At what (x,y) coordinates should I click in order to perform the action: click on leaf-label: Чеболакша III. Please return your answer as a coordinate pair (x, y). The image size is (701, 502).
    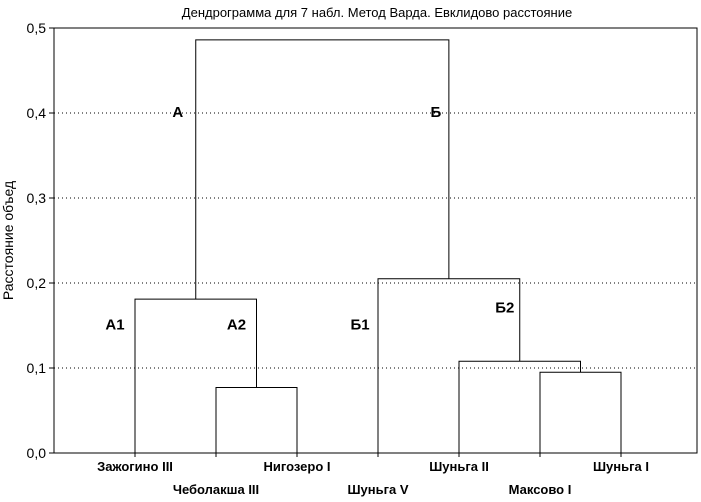
    Looking at the image, I should click on (216, 489).